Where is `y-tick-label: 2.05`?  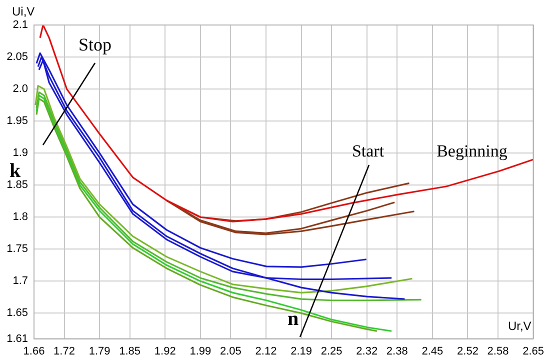
y-tick-label: 2.05 is located at coordinates (17, 57).